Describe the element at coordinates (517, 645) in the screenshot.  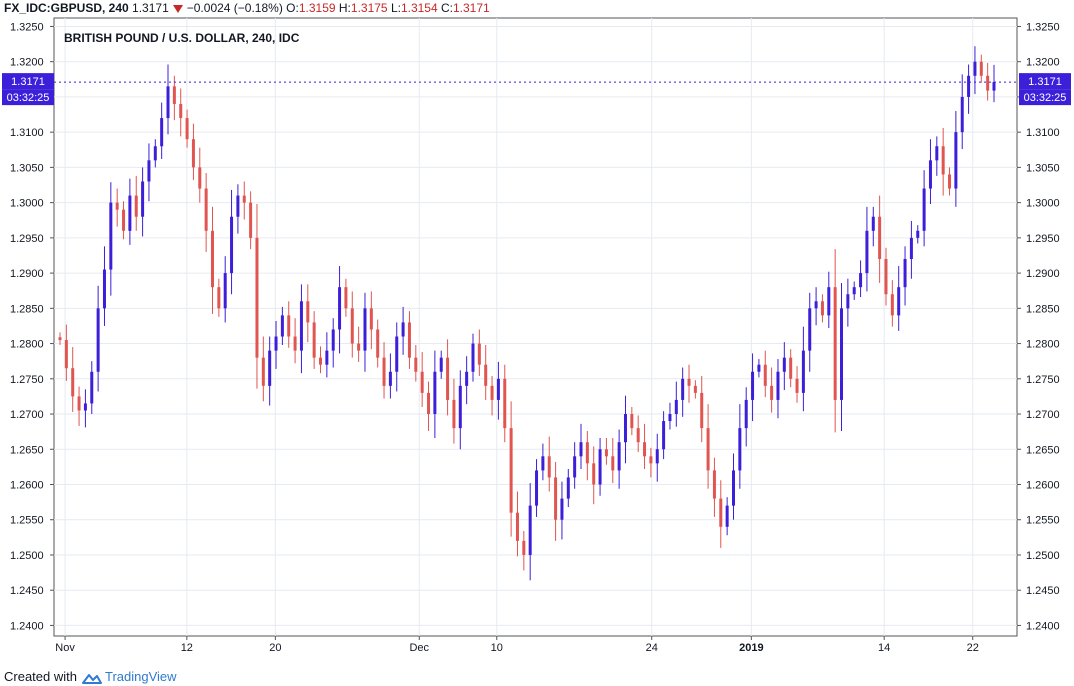
I see `time-axis: Nov 12 20 Dec 10 24 2019 14 22` at that location.